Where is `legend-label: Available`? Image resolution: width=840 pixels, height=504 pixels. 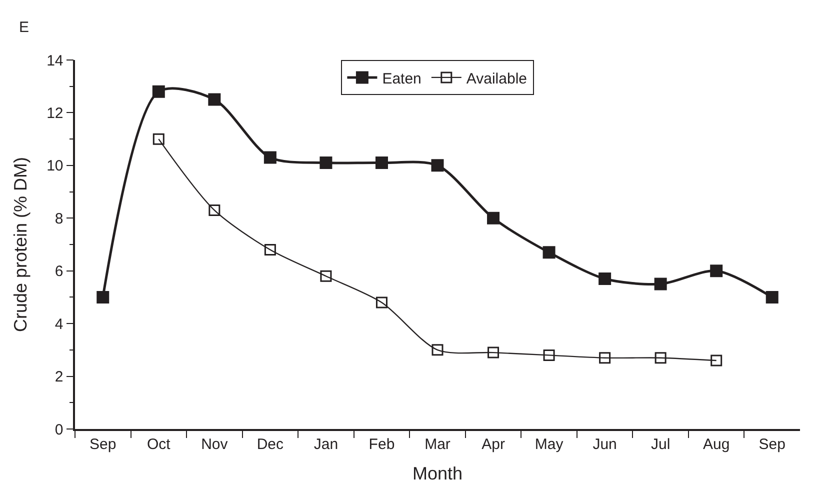 legend-label: Available is located at coordinates (497, 79).